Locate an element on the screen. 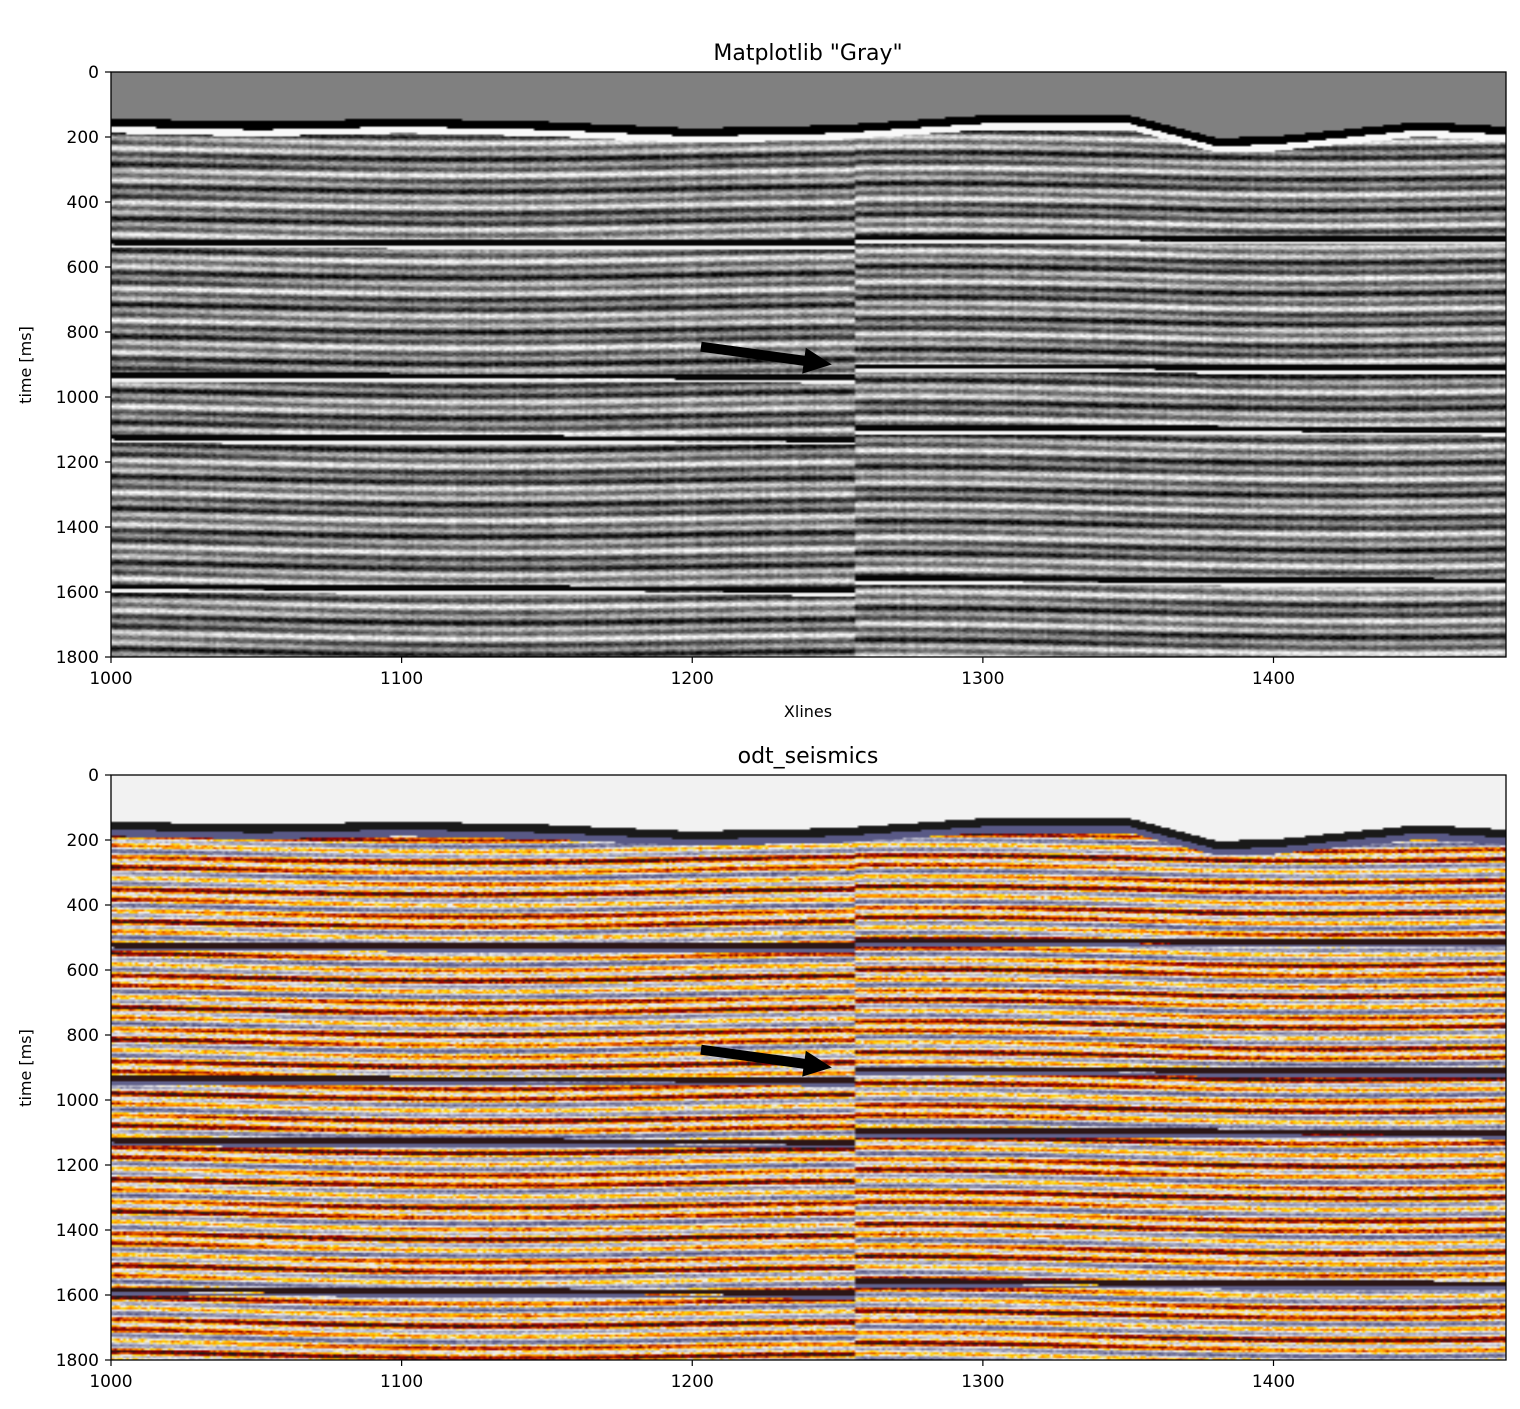 This screenshot has width=1520, height=1409. chart-title: odt_seismics is located at coordinates (808, 756).